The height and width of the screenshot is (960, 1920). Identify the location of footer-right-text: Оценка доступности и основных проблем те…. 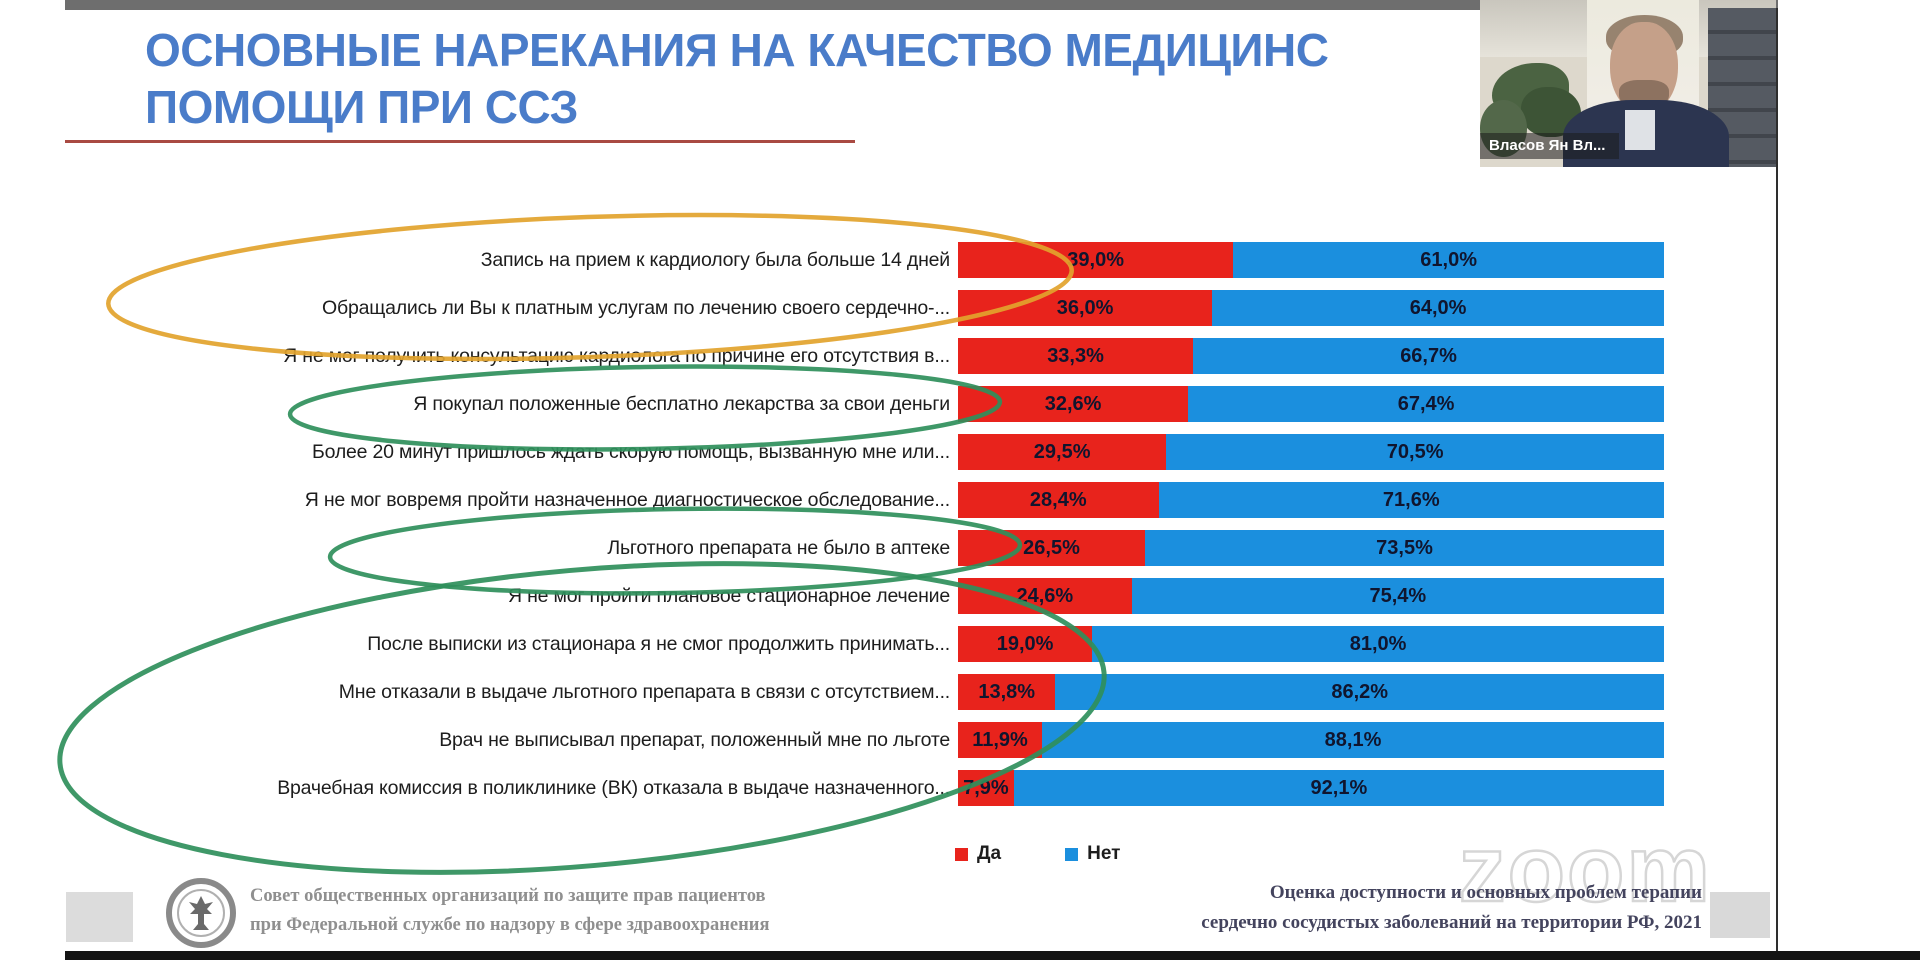
(1451, 908).